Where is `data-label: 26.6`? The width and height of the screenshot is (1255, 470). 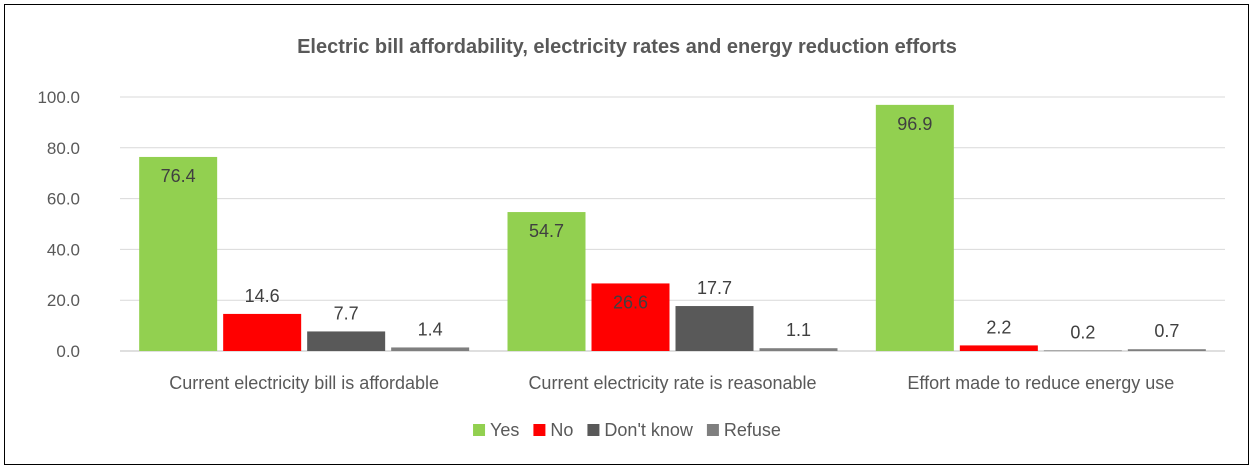 data-label: 26.6 is located at coordinates (630, 302).